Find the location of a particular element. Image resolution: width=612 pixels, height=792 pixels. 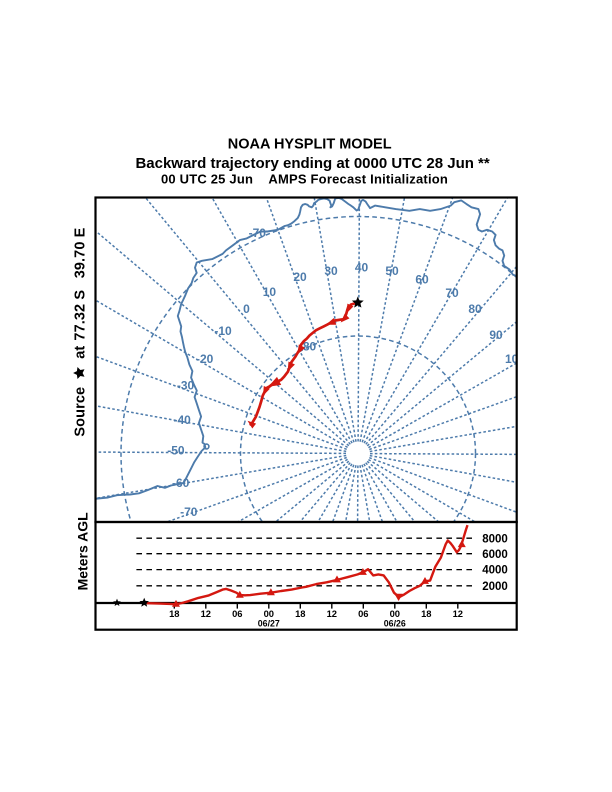

svg-text: Meters AGL is located at coordinates (82, 551).